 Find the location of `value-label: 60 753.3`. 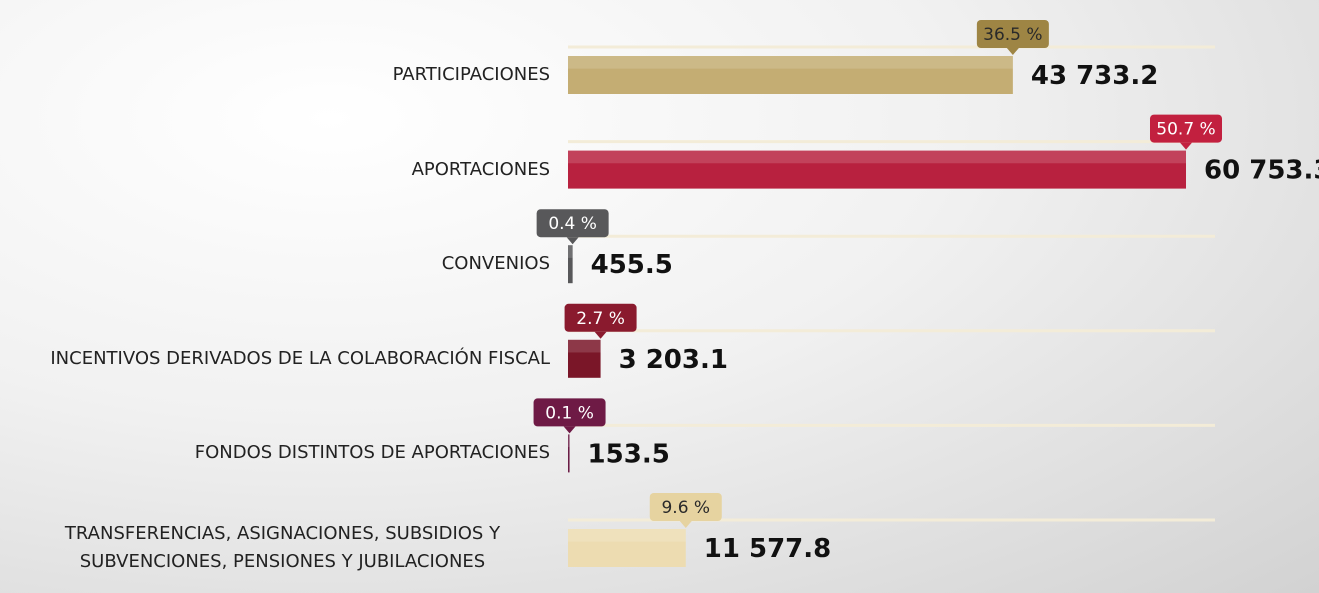

value-label: 60 753.3 is located at coordinates (1261, 171).